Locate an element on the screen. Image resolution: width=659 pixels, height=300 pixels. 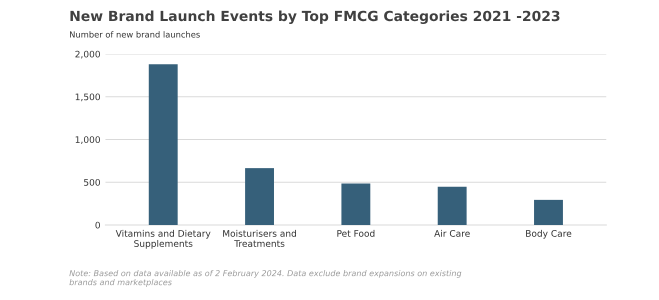
text: Note: Based on data available as of 2 February 2024. Data exclude brand expansions on existing brands and marketplaces is located at coordinates (265, 278).